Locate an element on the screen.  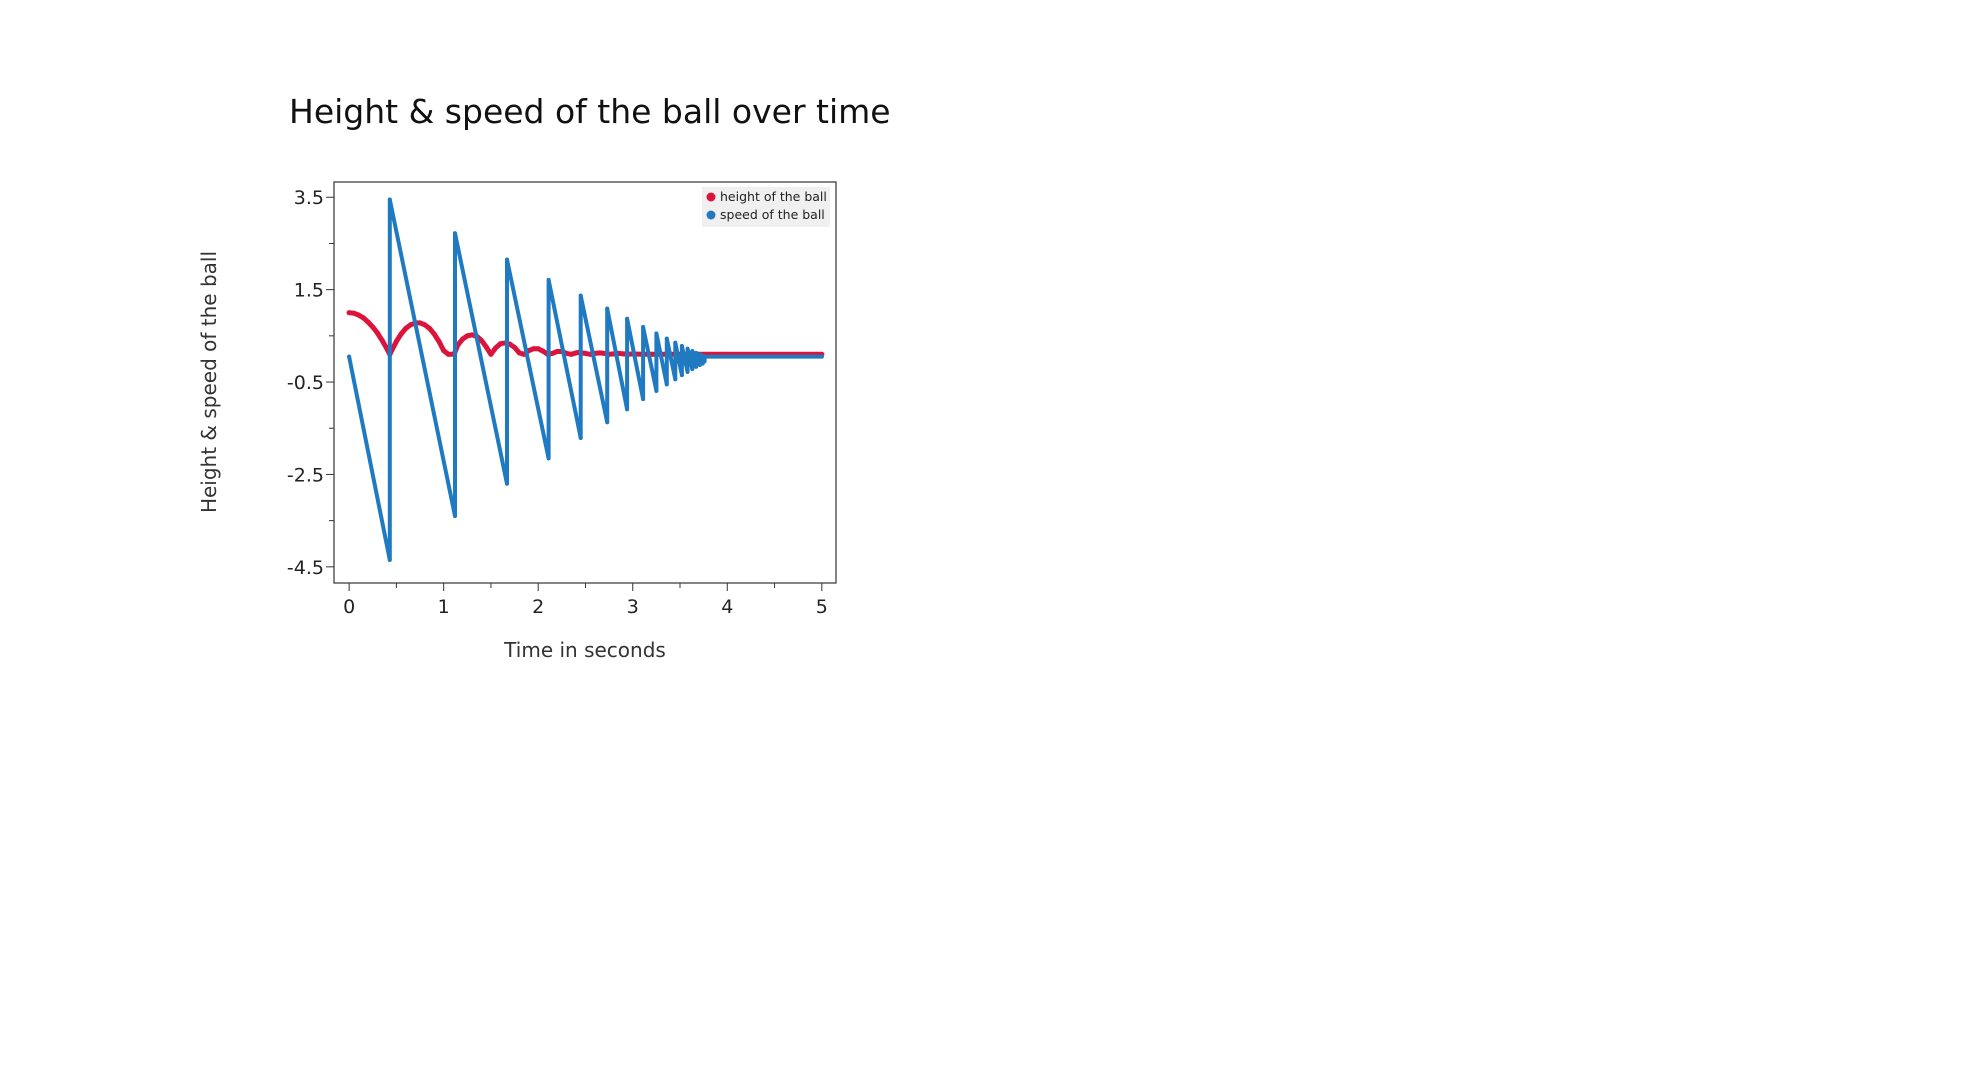
x-tick-label: 3 is located at coordinates (633, 607).